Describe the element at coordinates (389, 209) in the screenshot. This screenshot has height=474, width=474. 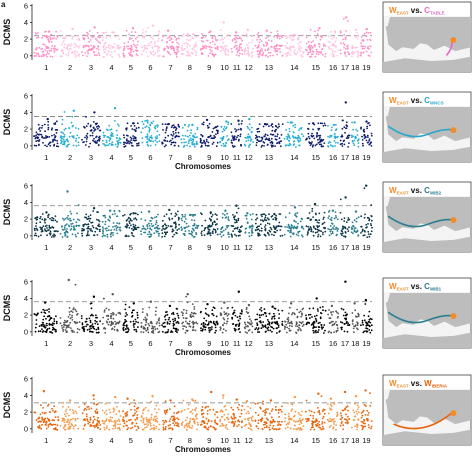
I see `britain-land` at that location.